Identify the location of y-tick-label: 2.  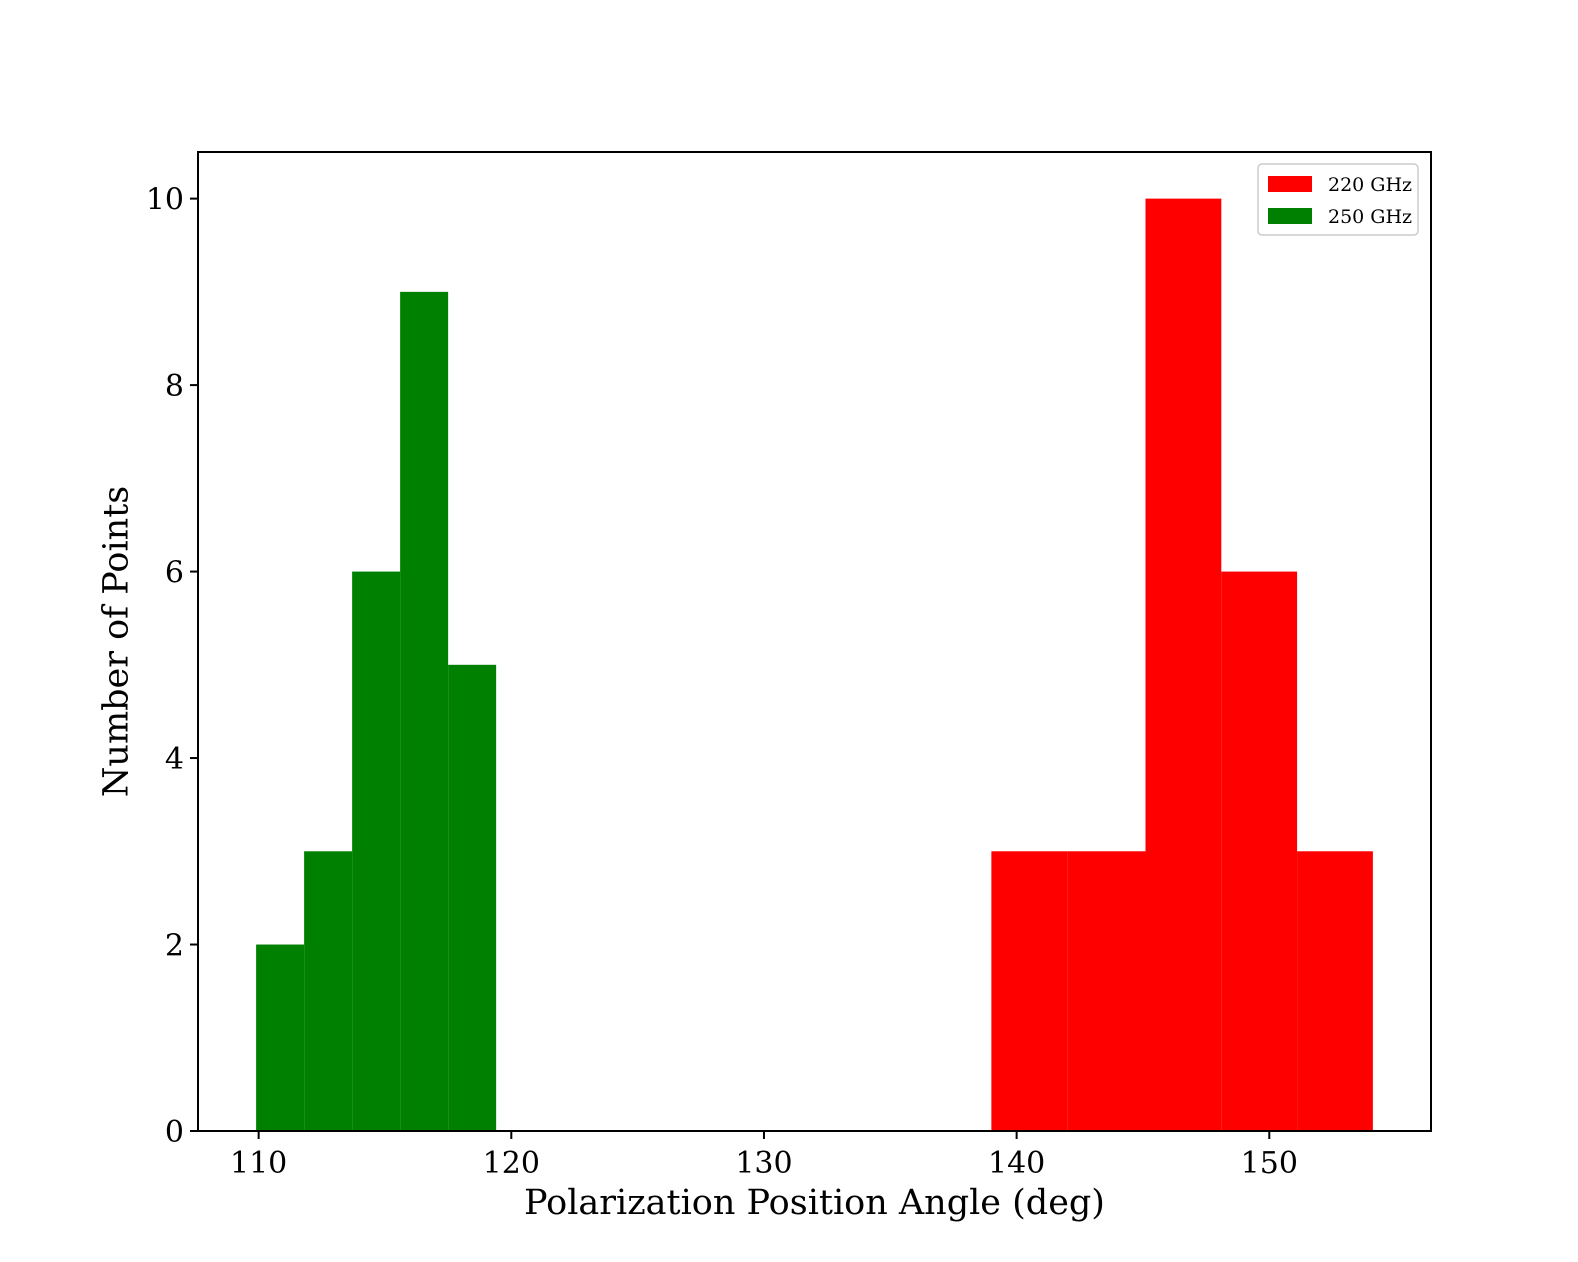
(174, 946).